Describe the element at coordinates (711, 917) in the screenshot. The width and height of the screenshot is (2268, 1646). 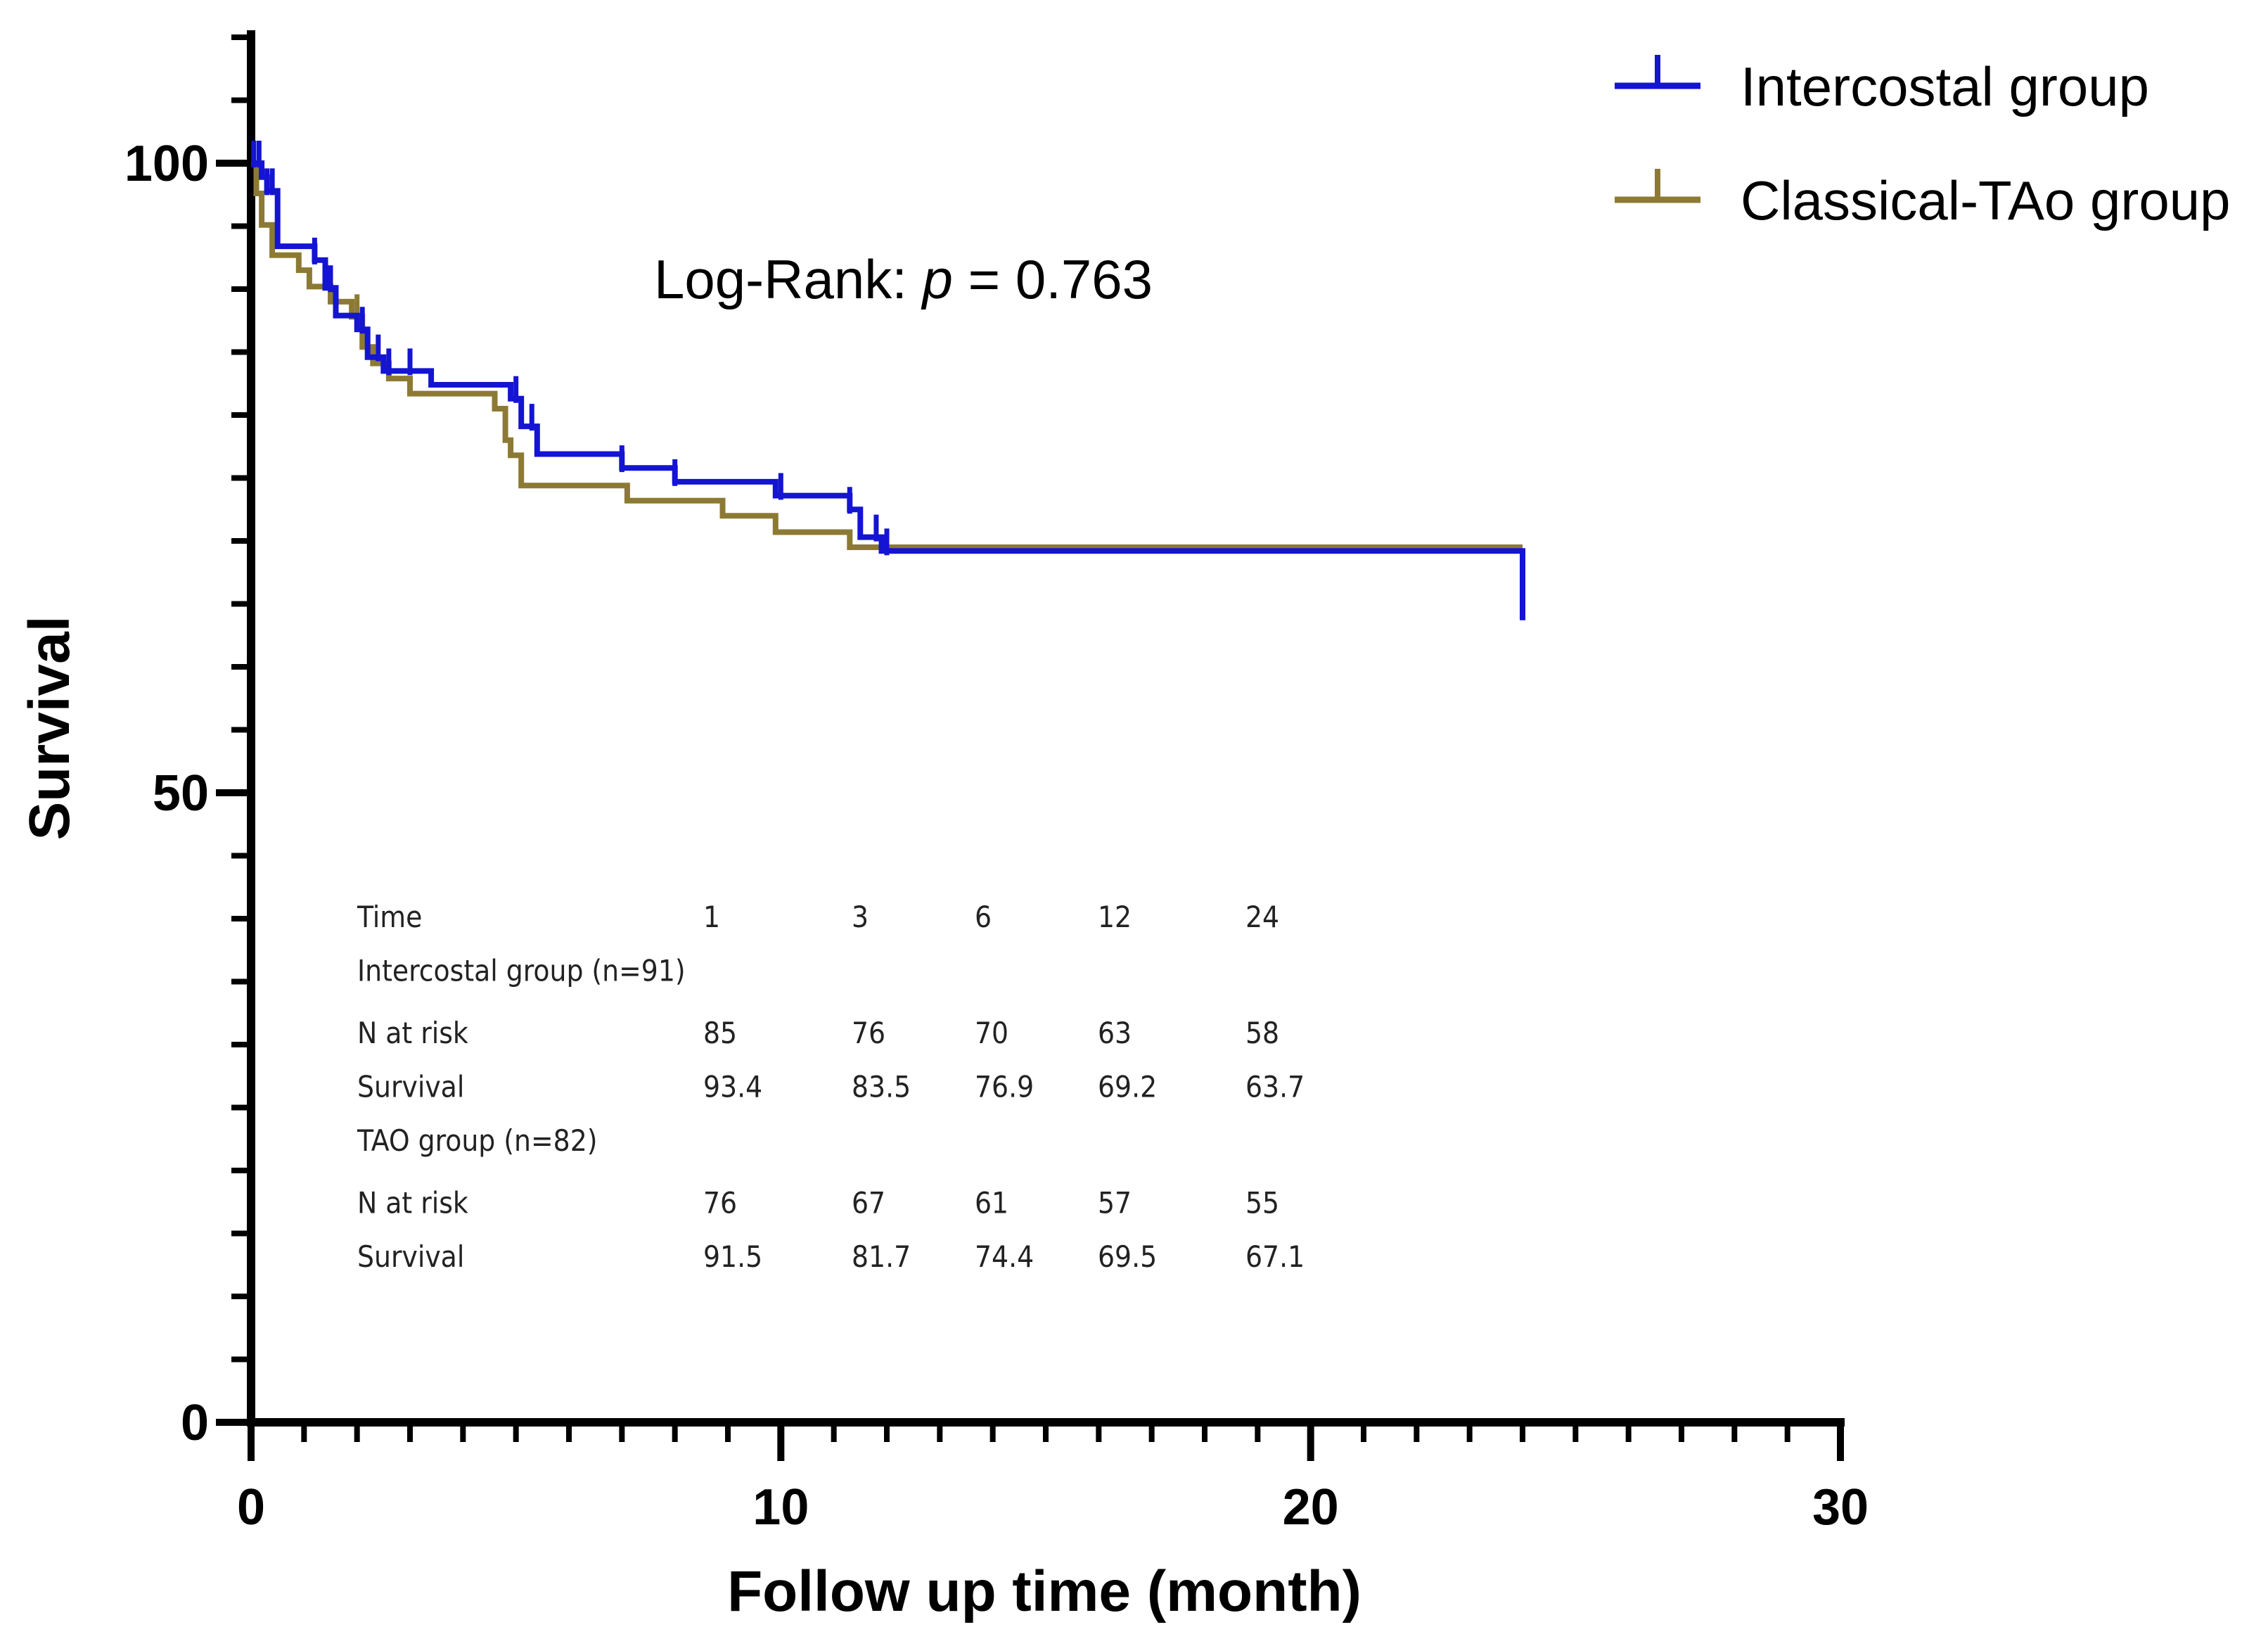
I see `risk-table-time: 1` at that location.